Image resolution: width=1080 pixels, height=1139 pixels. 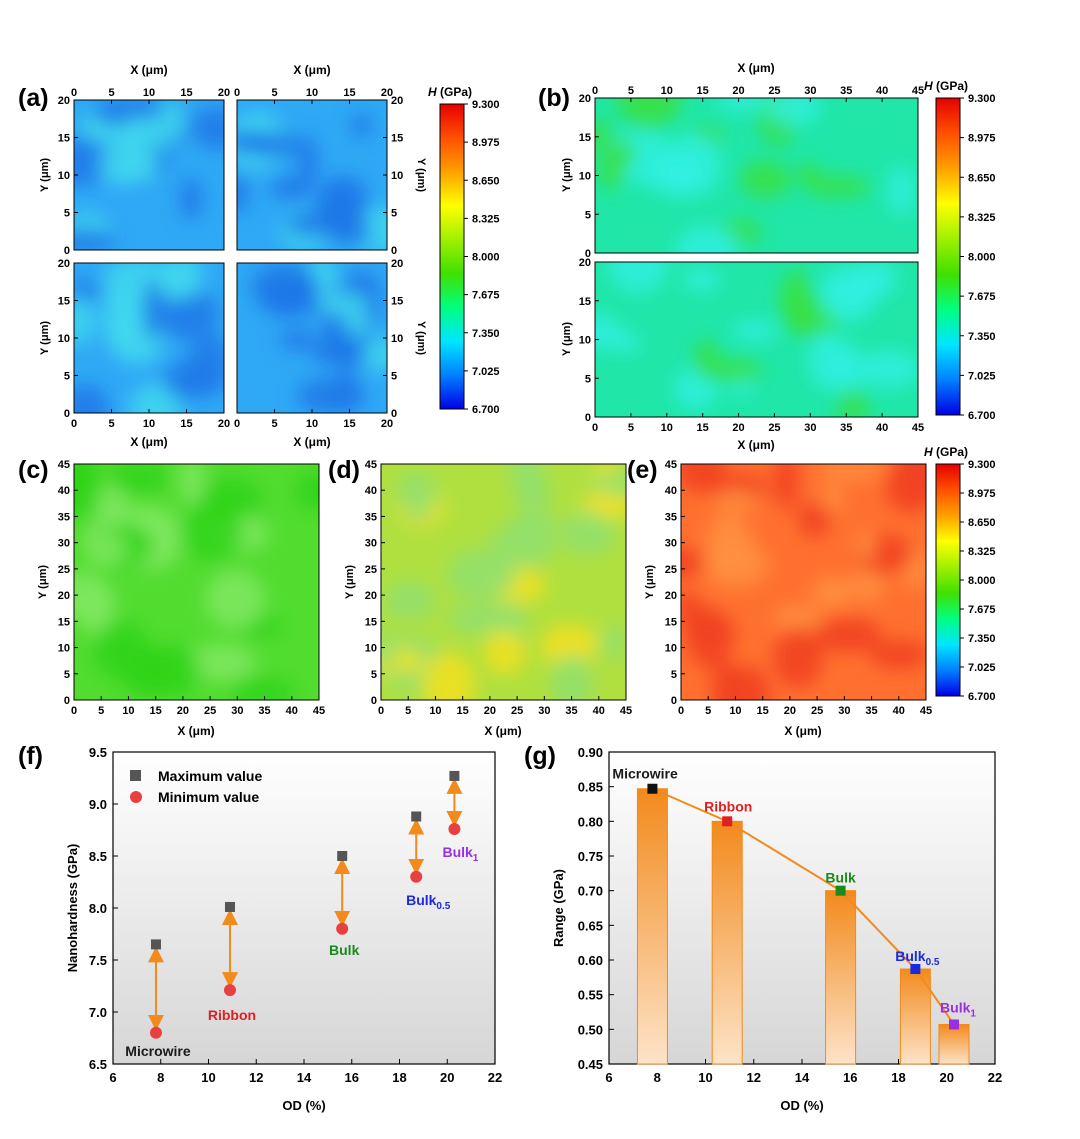 What do you see at coordinates (344, 950) in the screenshot?
I see `panel-f-label-bulk: Bulk` at bounding box center [344, 950].